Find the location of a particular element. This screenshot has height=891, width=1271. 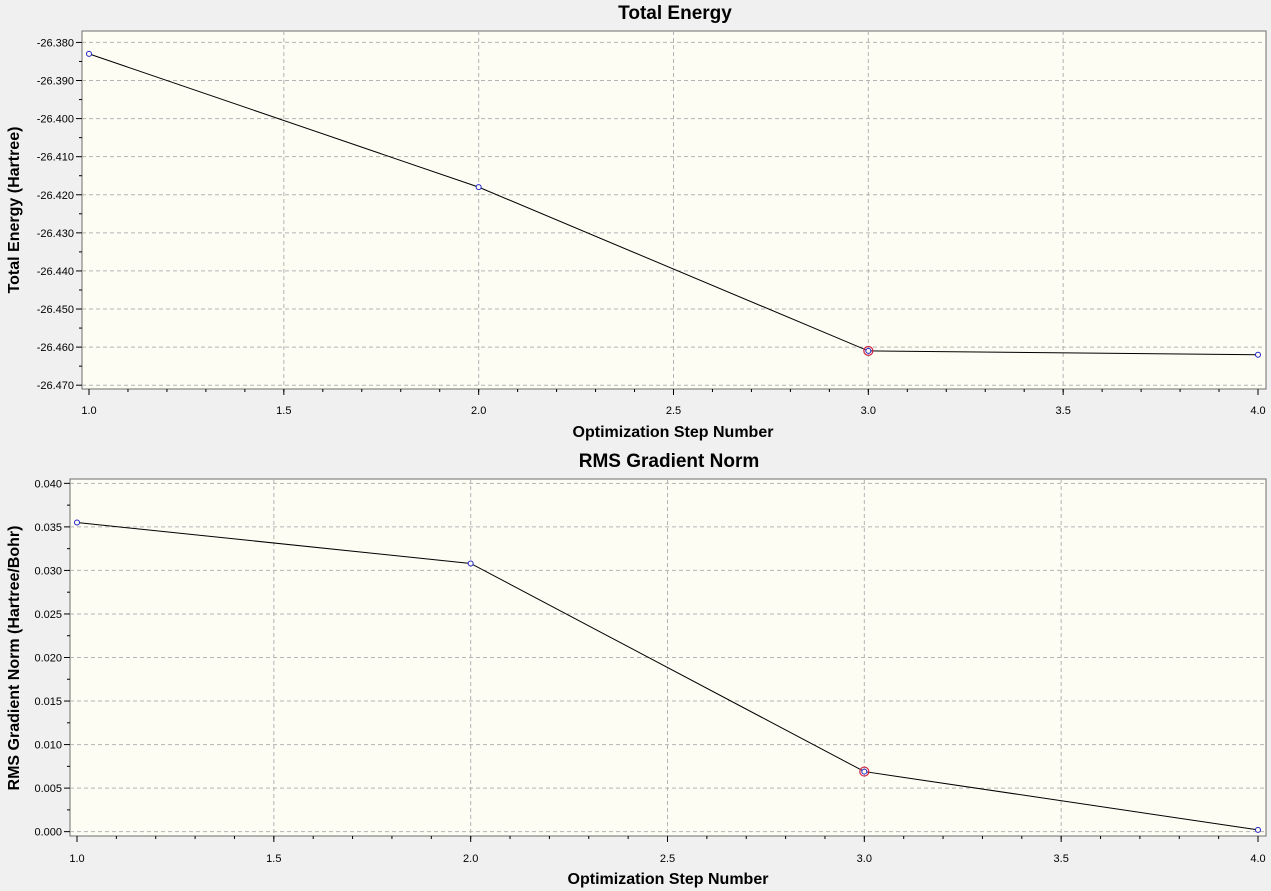

y-tick-label: 0.020 is located at coordinates (48, 659).